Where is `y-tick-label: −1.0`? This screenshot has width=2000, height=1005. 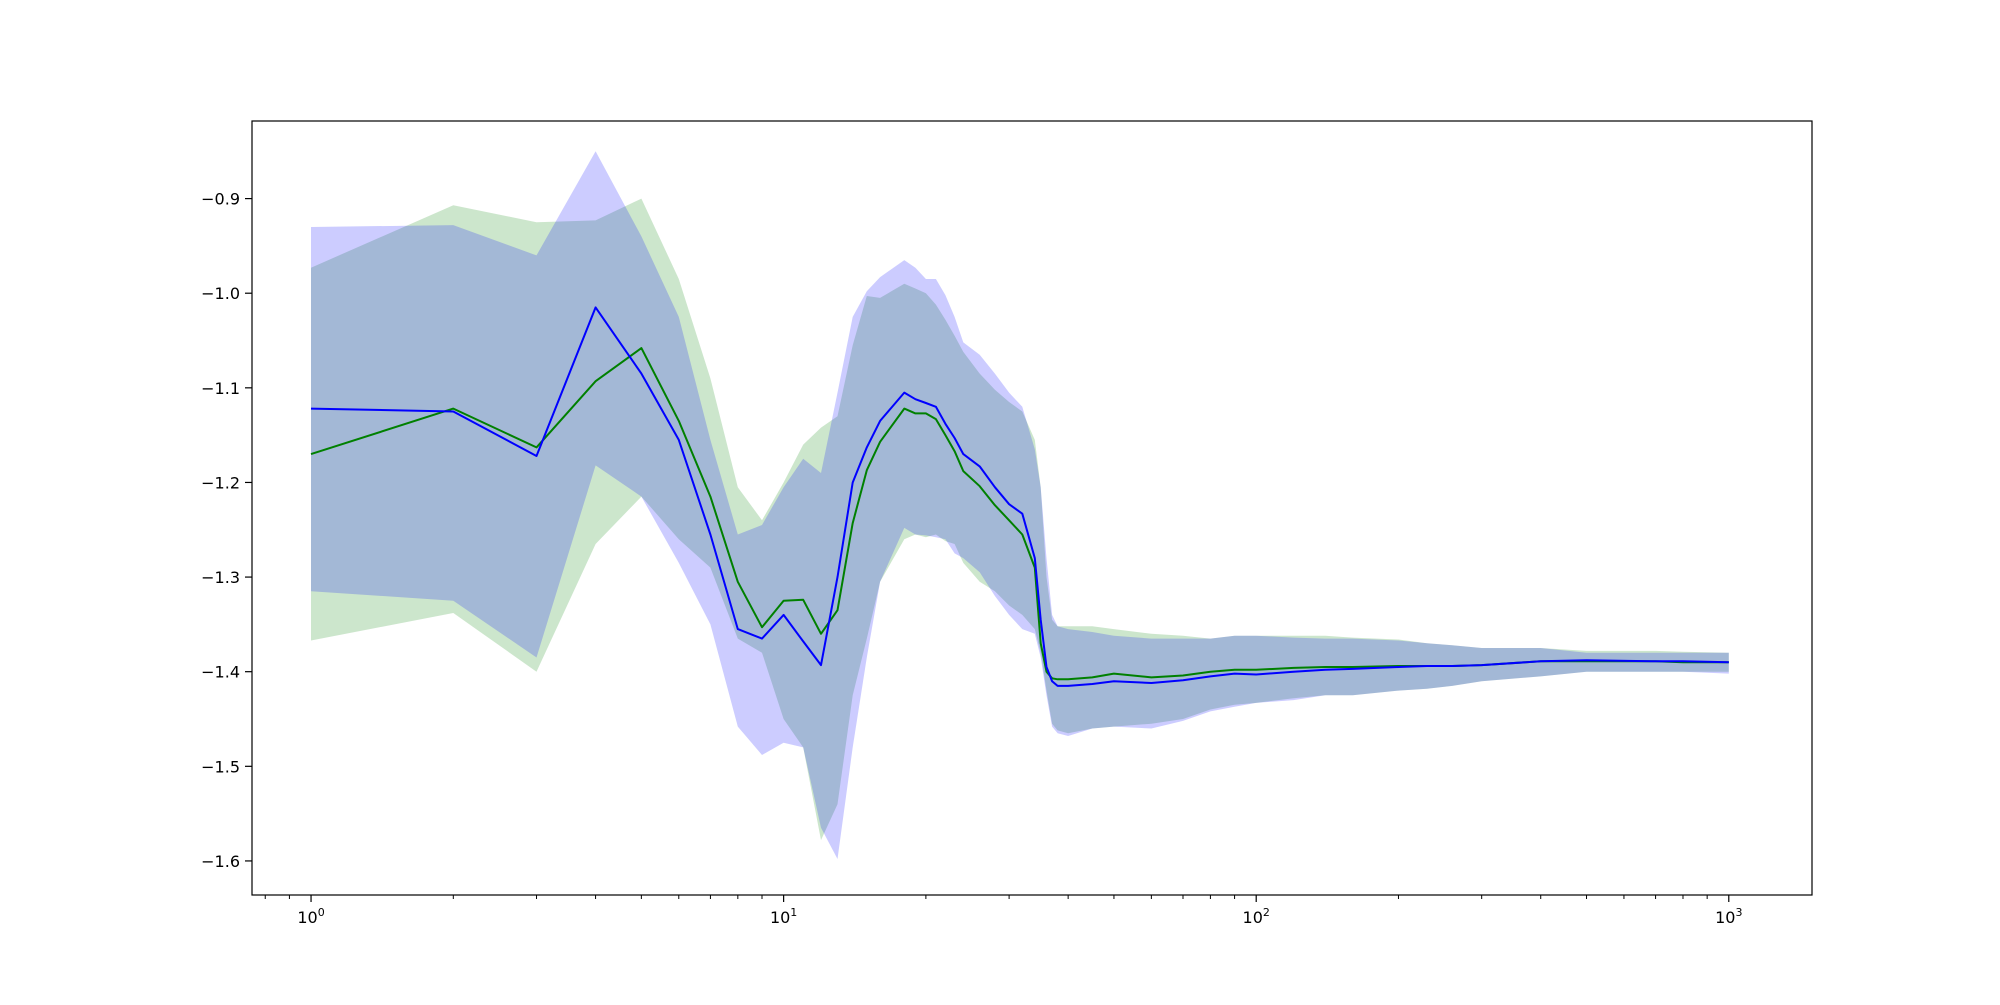 y-tick-label: −1.0 is located at coordinates (220, 293).